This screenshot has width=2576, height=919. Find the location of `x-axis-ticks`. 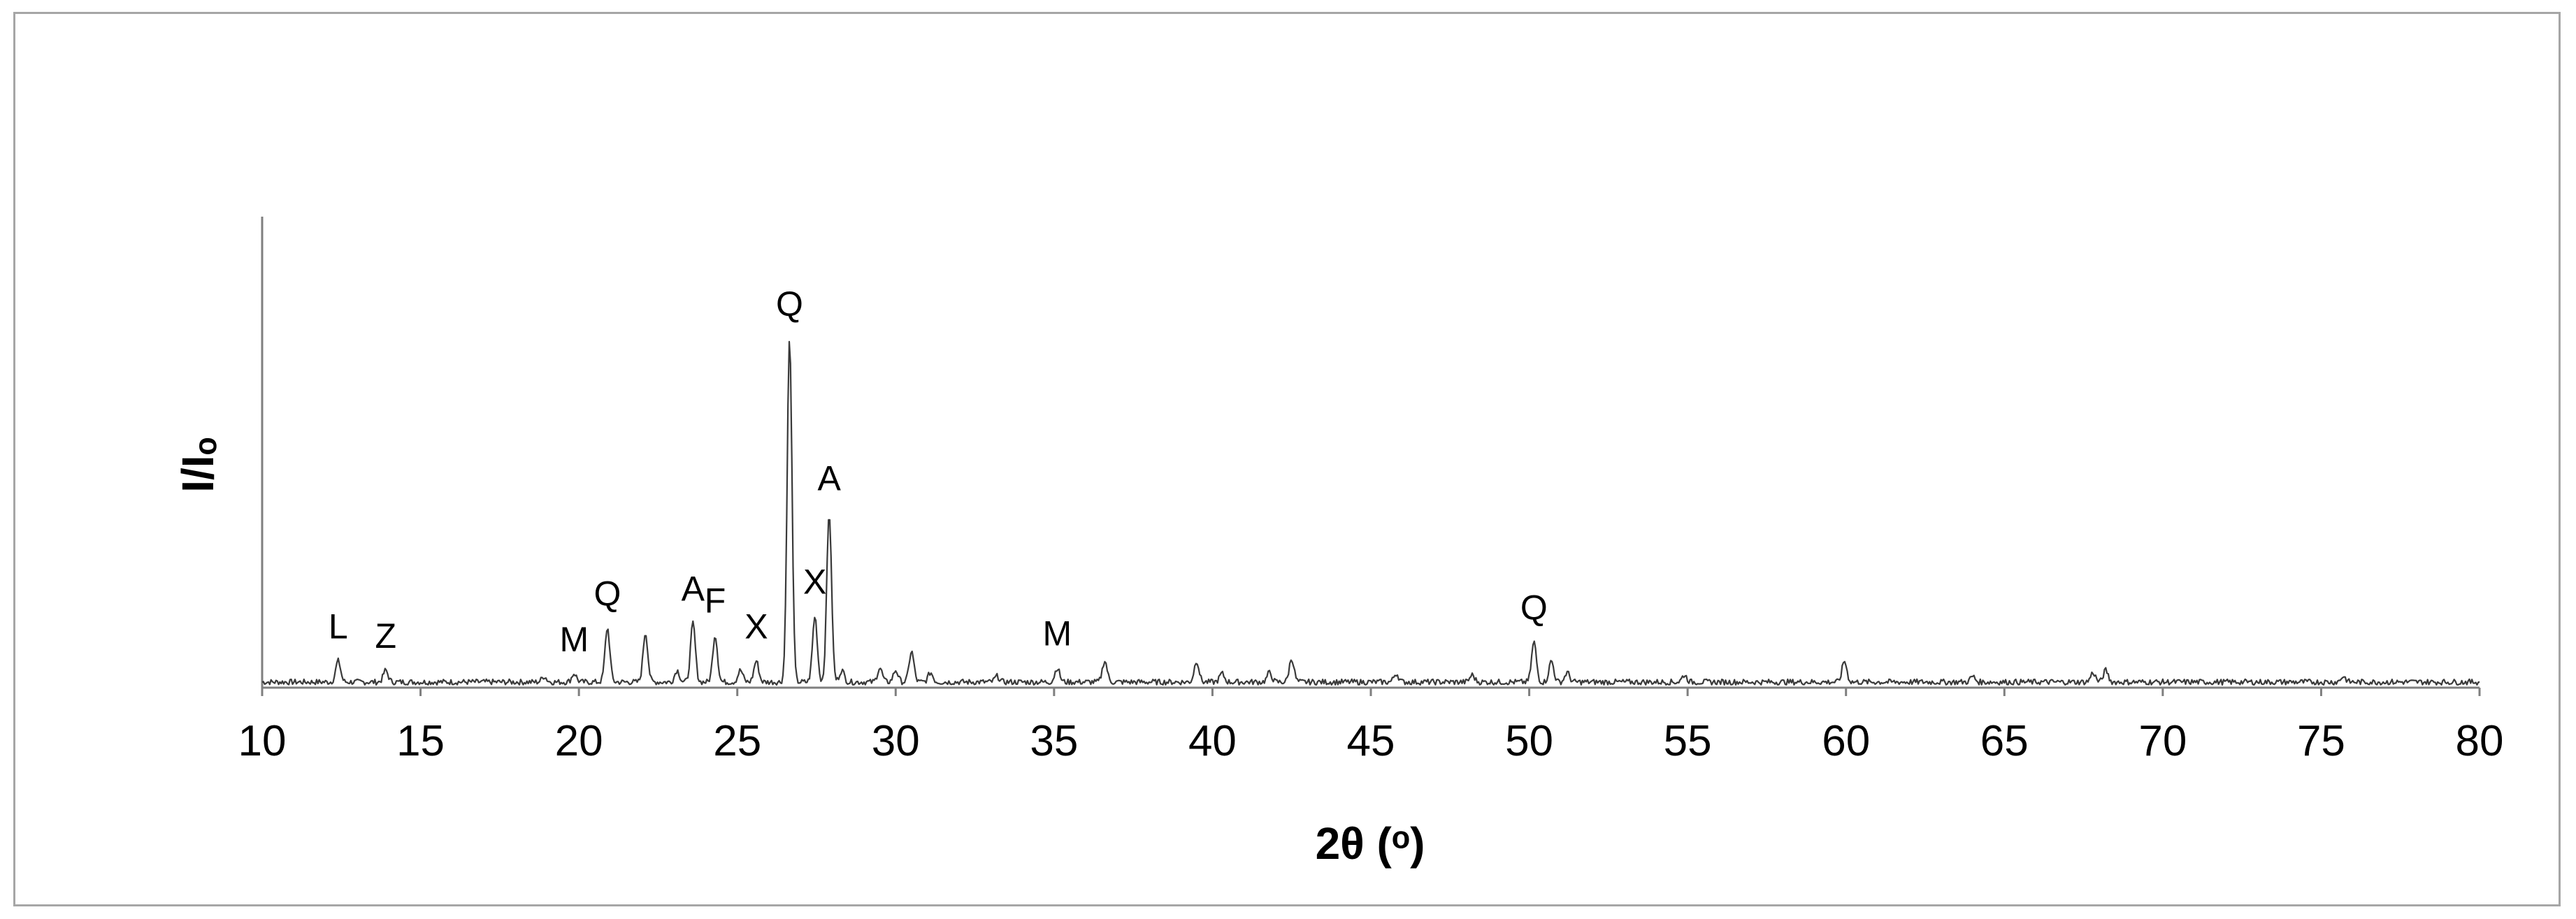

x-axis-ticks is located at coordinates (1371, 692).